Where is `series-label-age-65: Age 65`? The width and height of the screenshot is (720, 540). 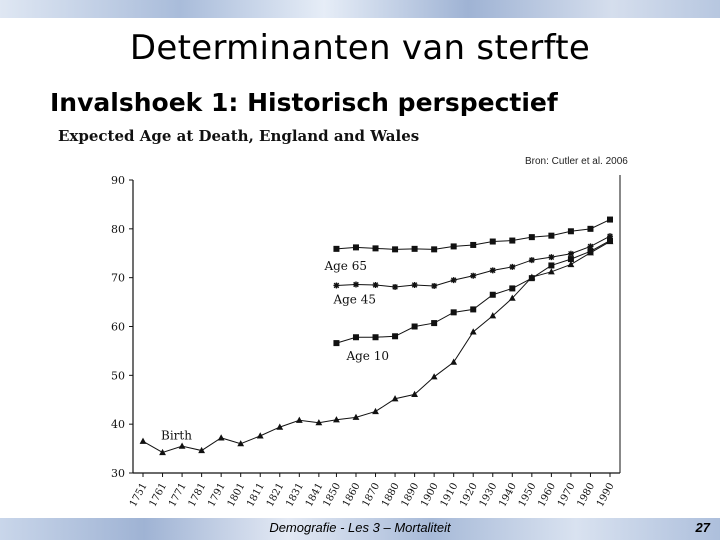 series-label-age-65: Age 65 is located at coordinates (345, 266).